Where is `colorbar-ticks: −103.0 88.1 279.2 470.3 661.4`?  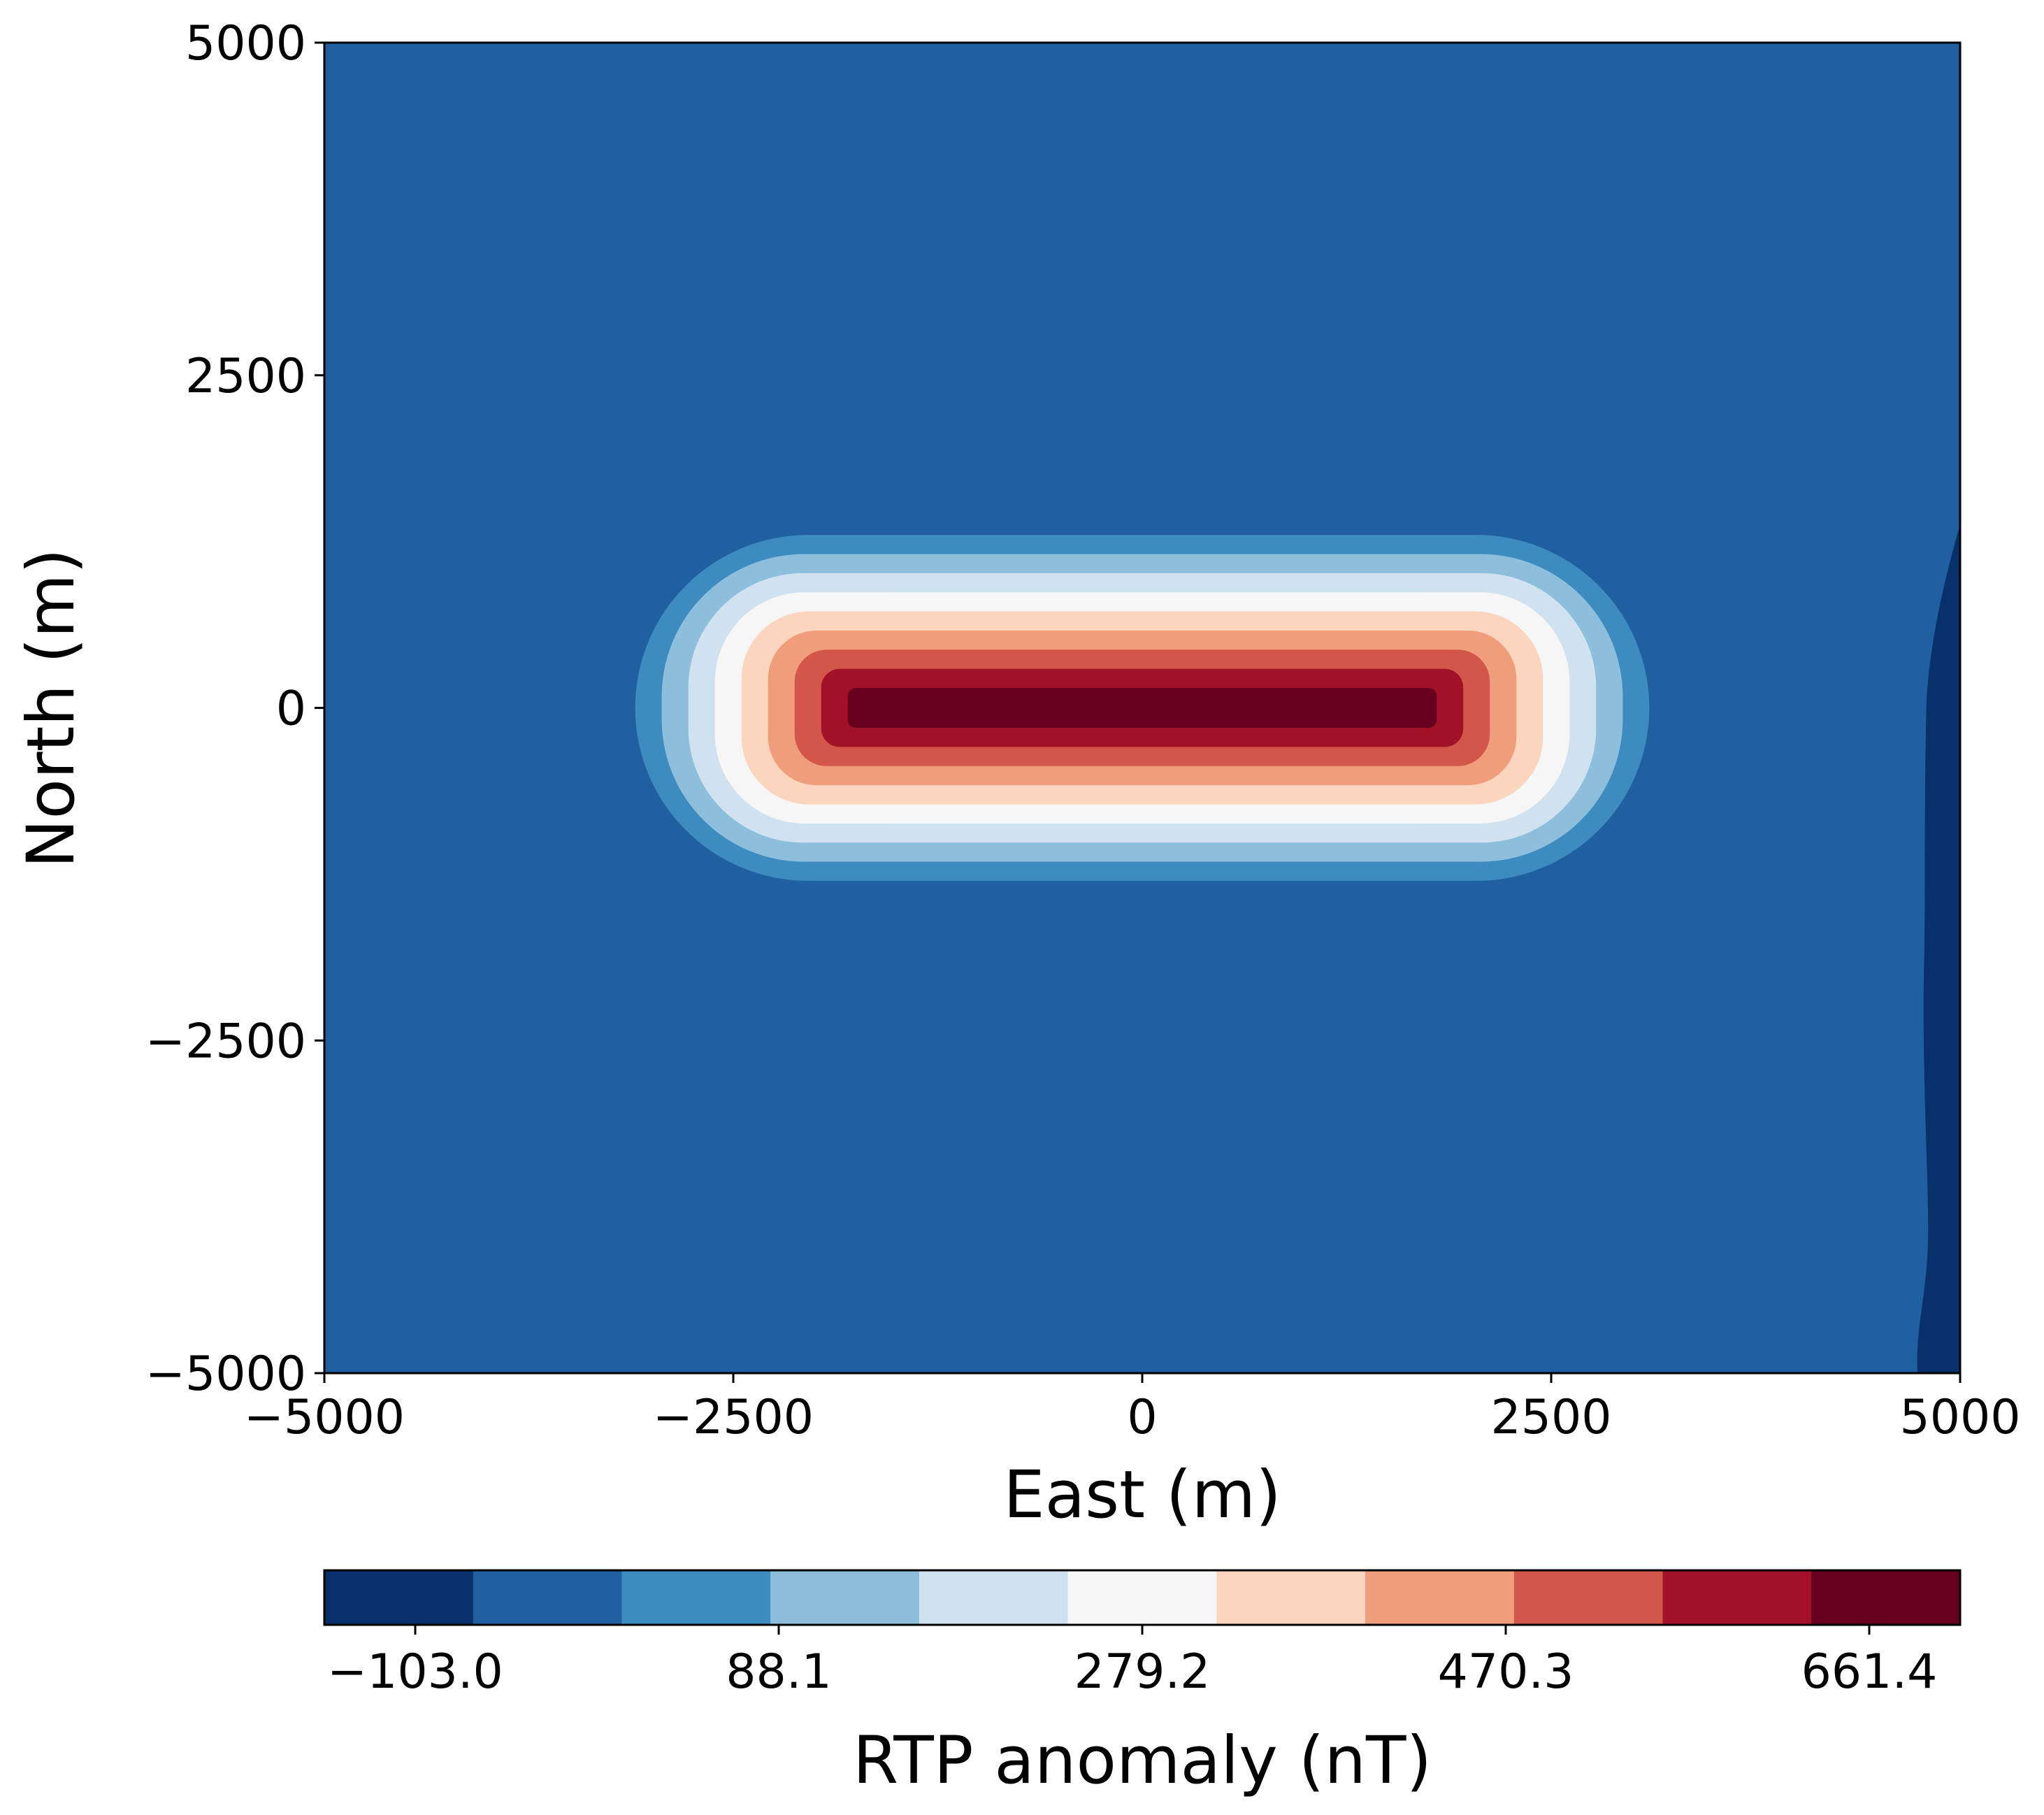 colorbar-ticks: −103.0 88.1 279.2 470.3 661.4 is located at coordinates (1132, 1663).